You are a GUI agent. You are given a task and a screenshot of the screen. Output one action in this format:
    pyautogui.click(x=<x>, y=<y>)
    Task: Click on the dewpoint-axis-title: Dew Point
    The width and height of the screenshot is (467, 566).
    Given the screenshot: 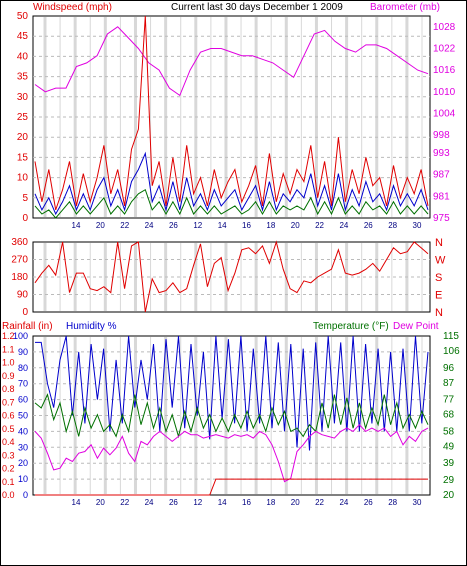 What is the action you would take?
    pyautogui.click(x=416, y=326)
    